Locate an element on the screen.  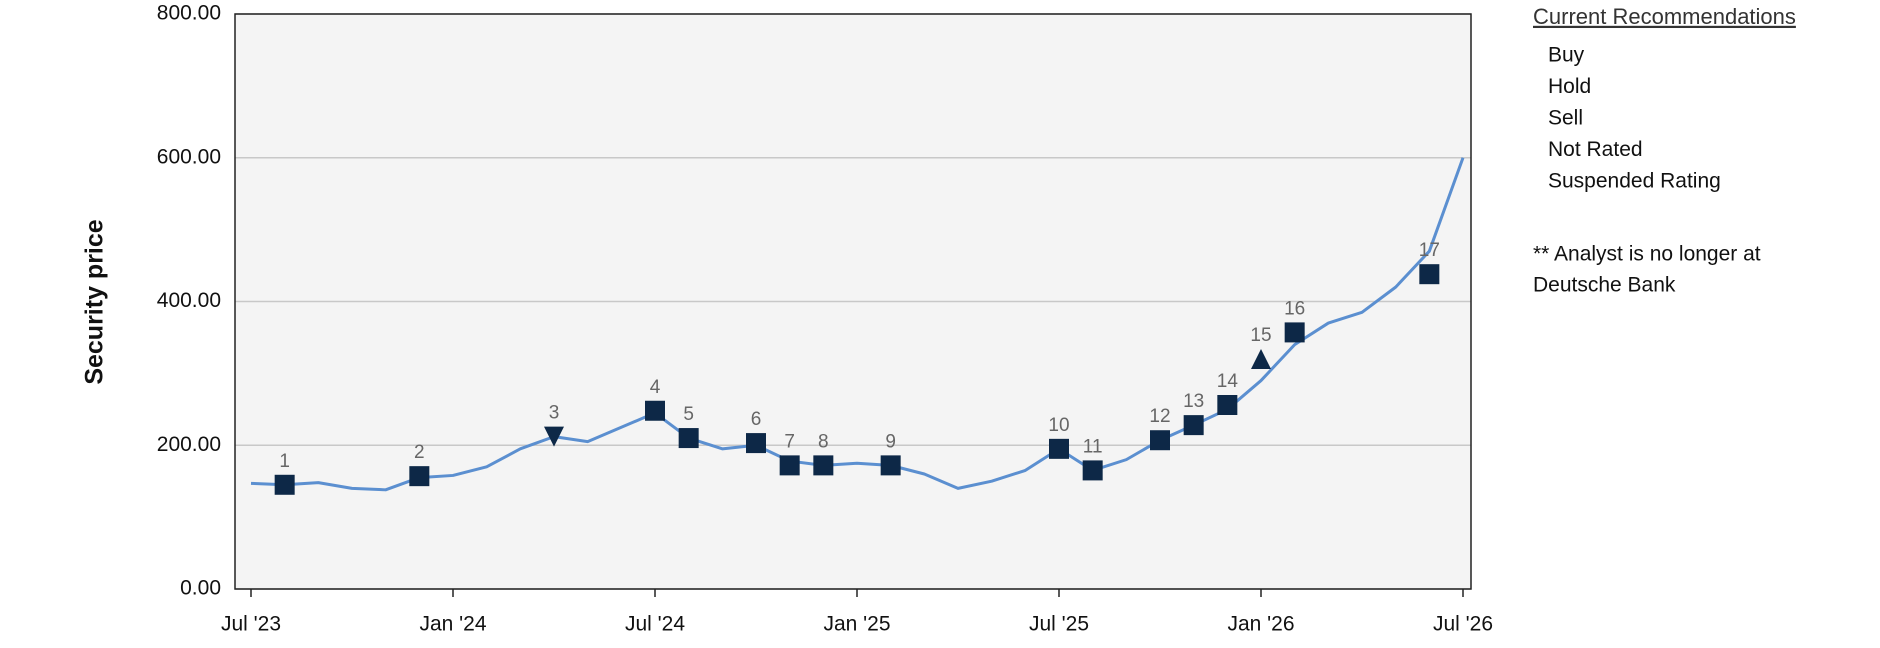
x-tick-label: Jan '24 is located at coordinates (452, 624).